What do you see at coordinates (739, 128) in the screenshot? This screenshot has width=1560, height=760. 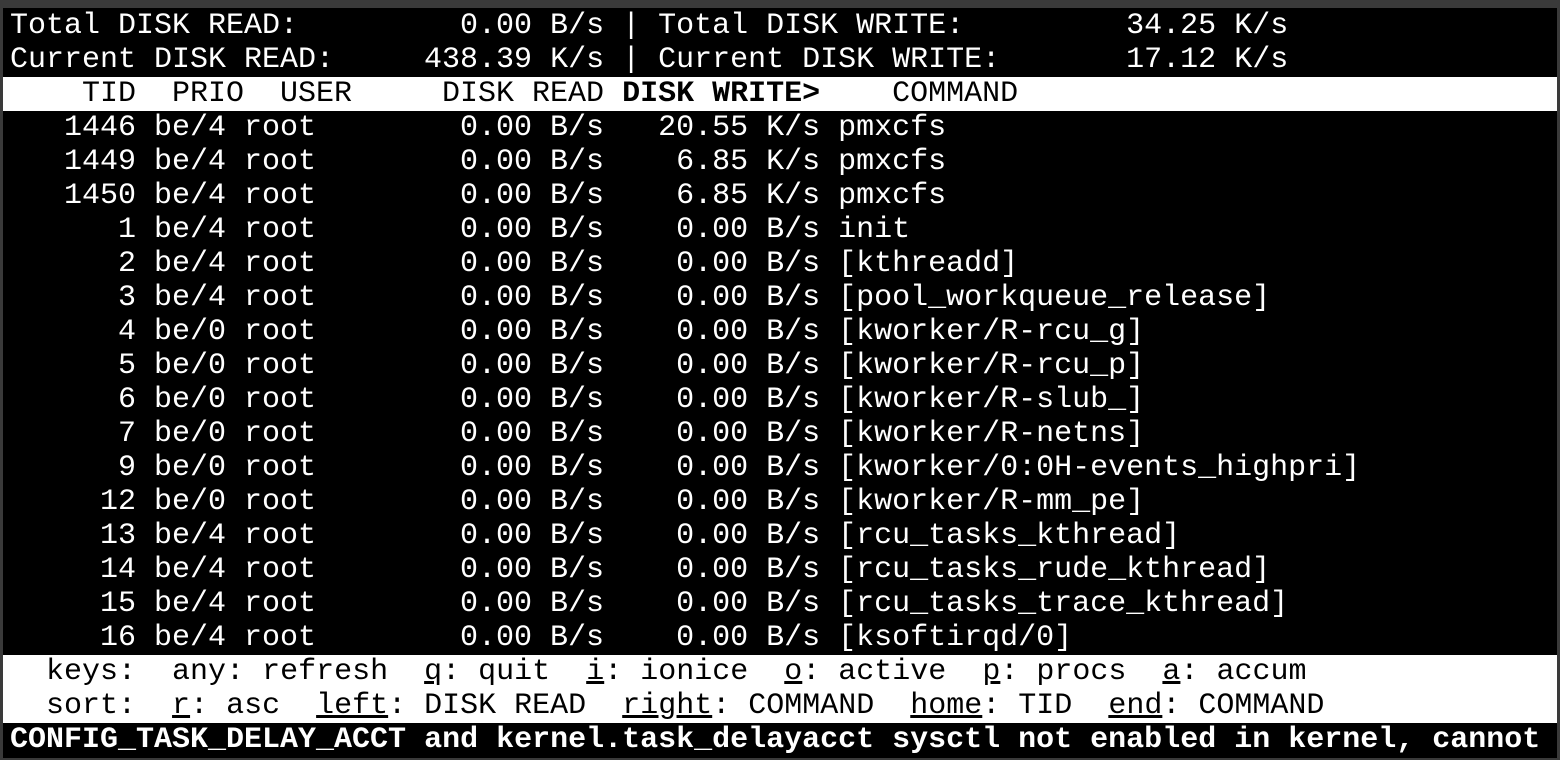 I see `cell-write: 20.55 K/s` at bounding box center [739, 128].